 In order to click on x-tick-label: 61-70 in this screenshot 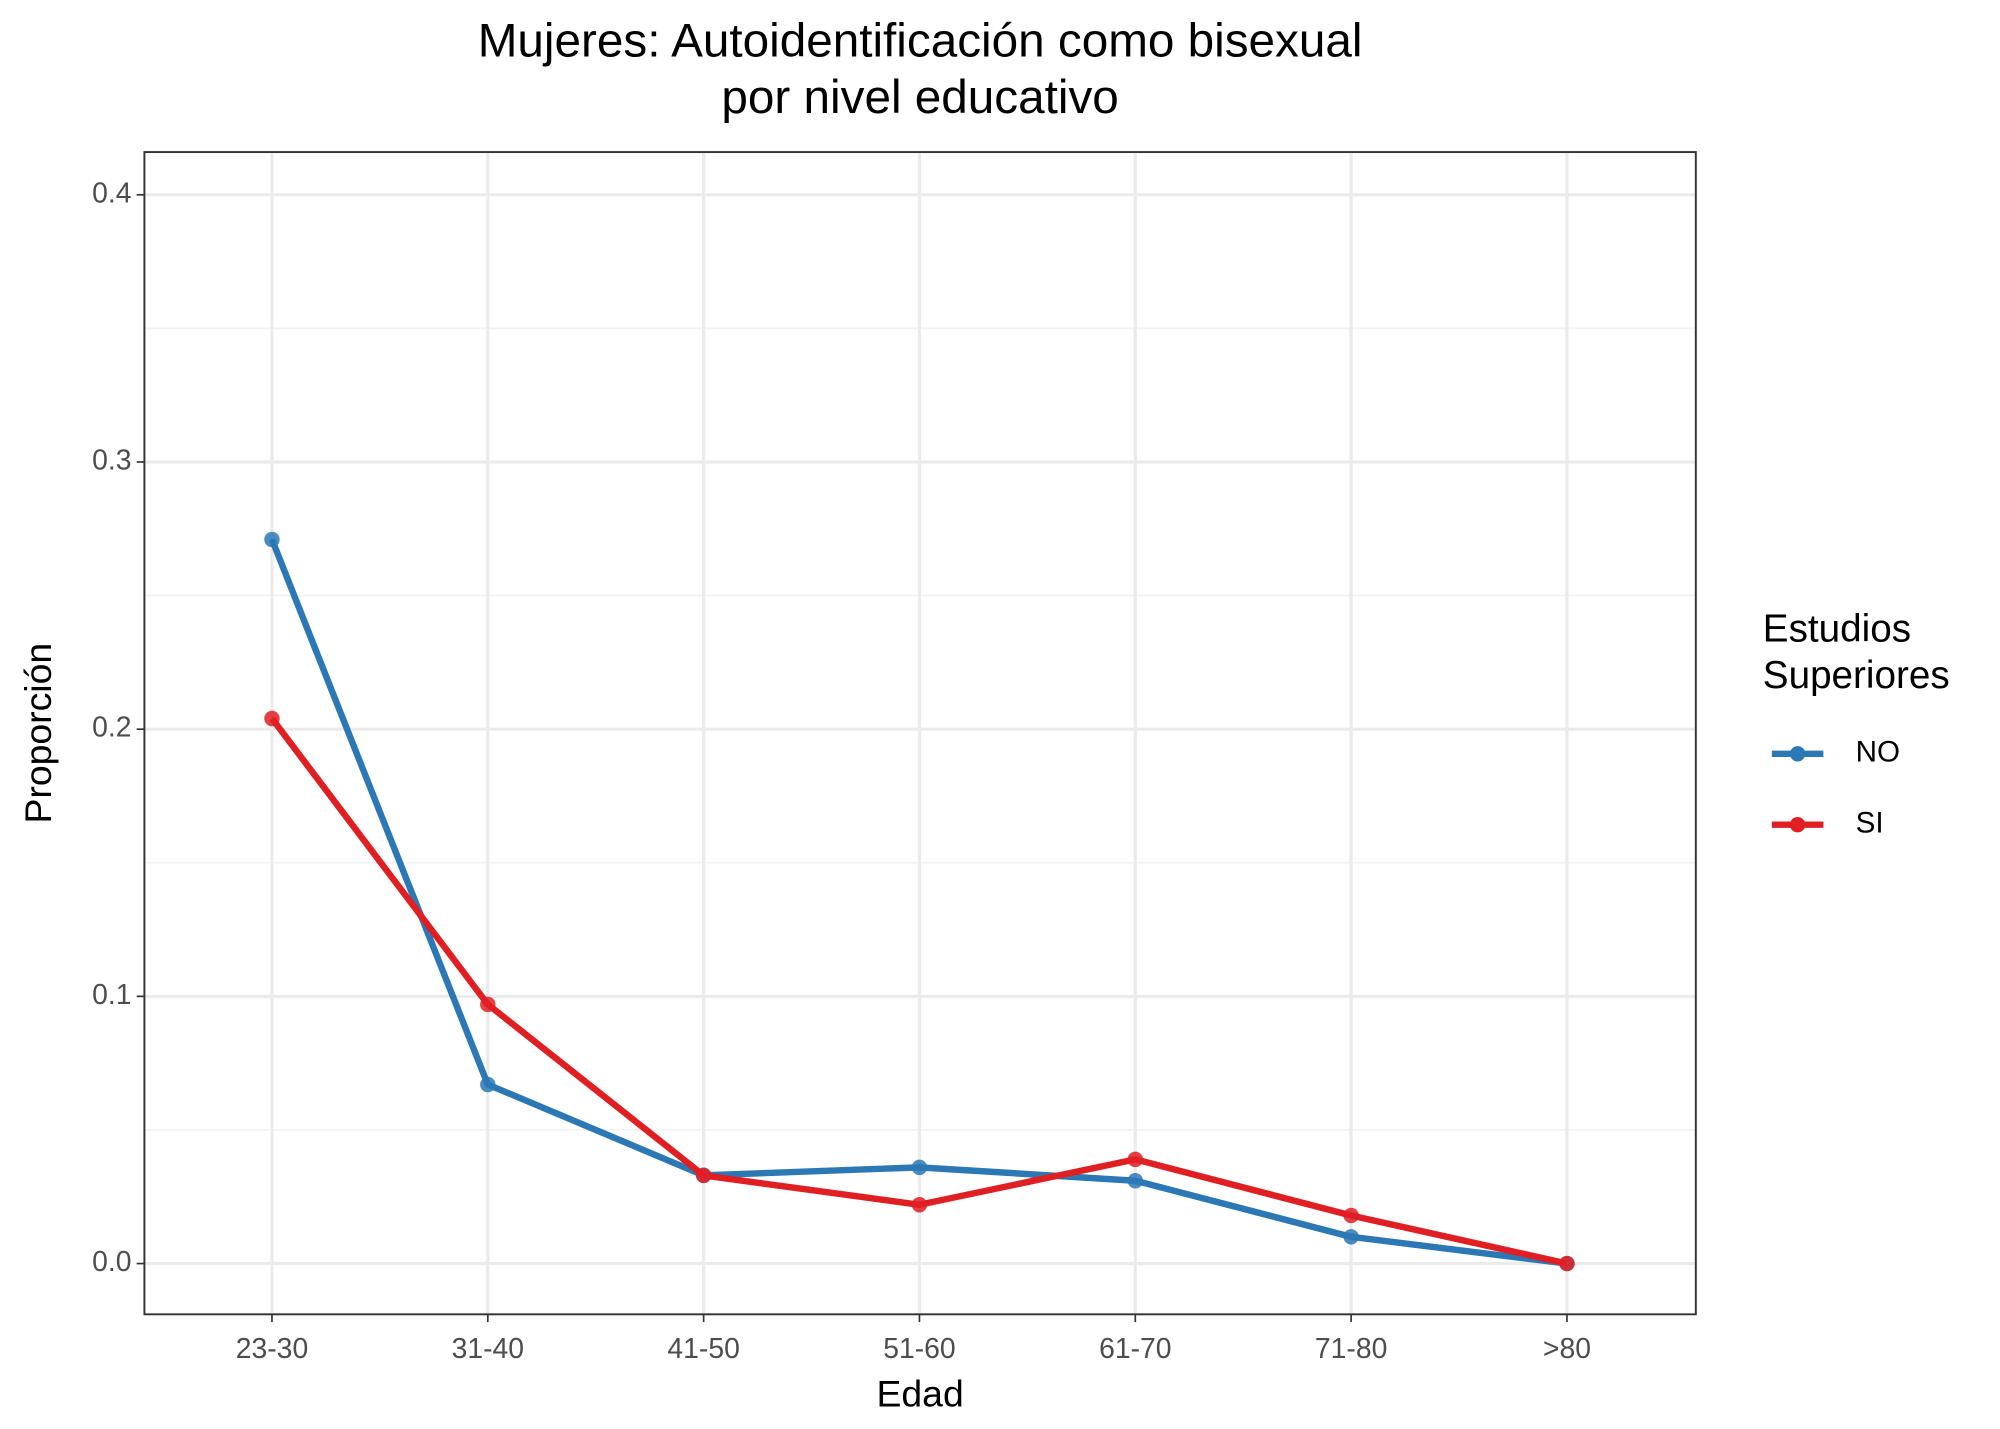, I will do `click(1135, 1349)`.